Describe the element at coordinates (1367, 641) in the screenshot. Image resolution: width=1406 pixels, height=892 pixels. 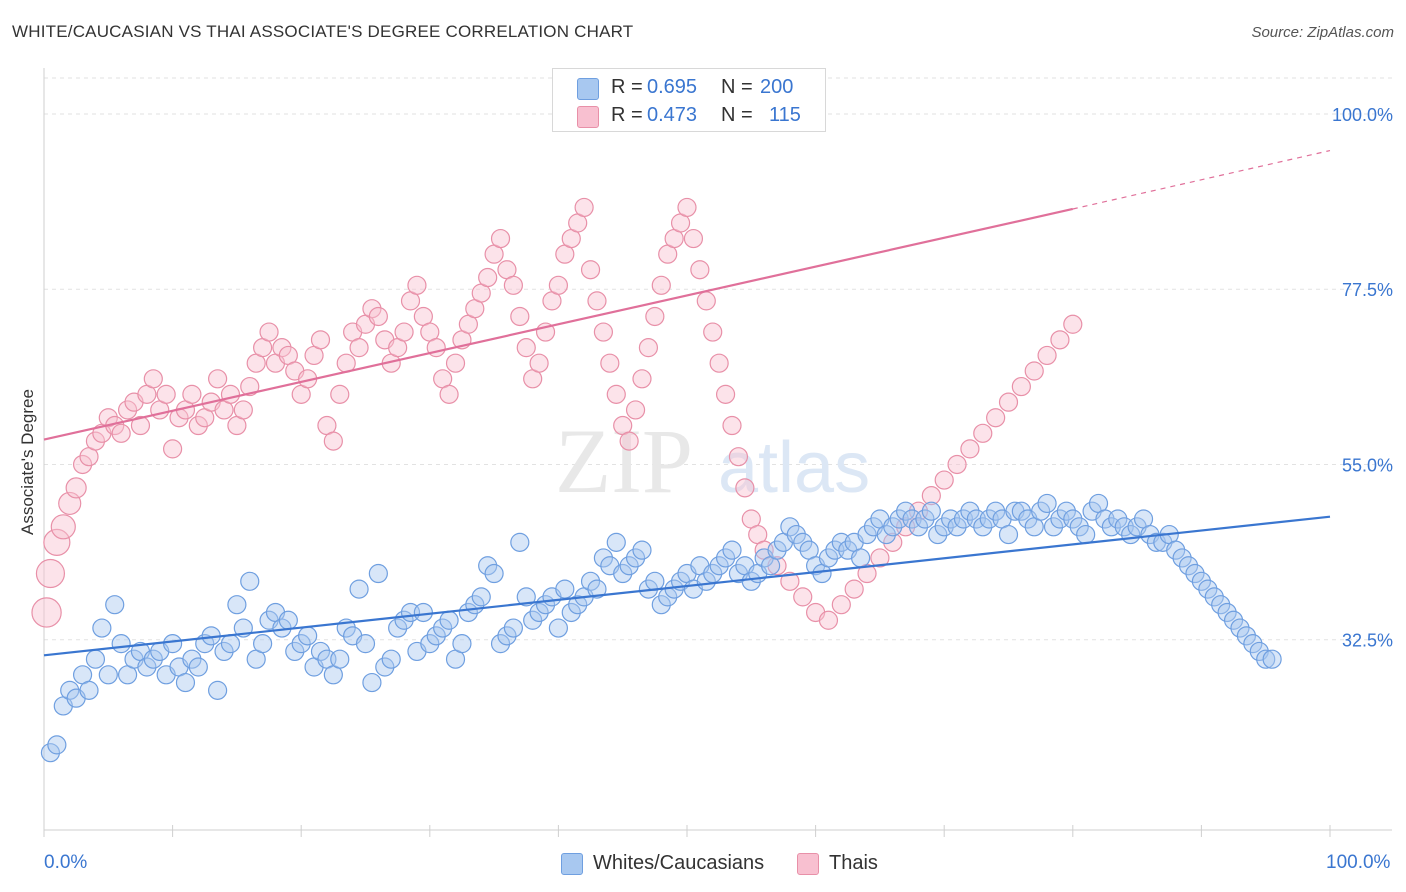
I see `y-tick-label: 32.5%` at that location.